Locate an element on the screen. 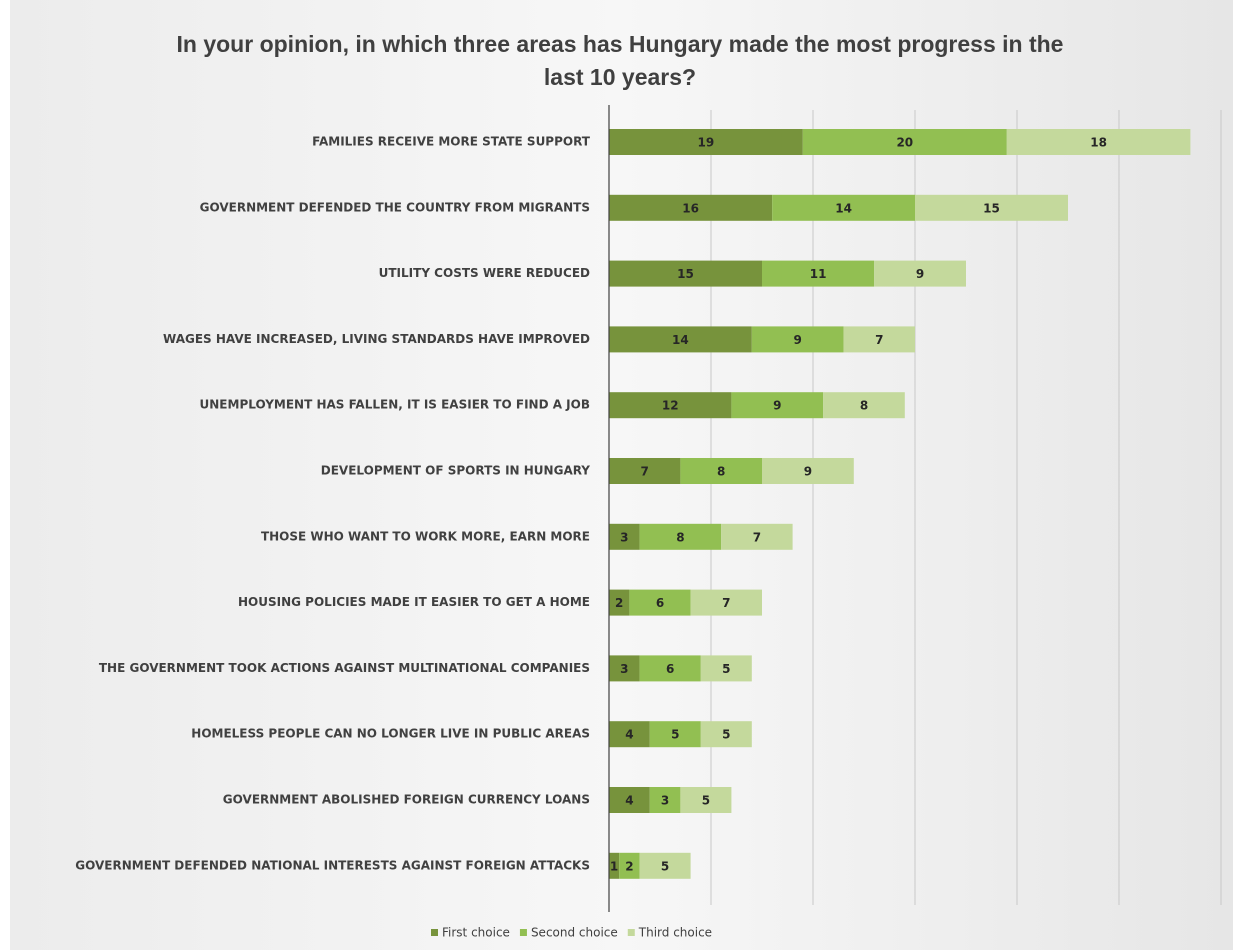 Image resolution: width=1233 pixels, height=950 pixels. category-label: FAMILIES RECEIVE MORE STATE SUPPORT is located at coordinates (451, 142).